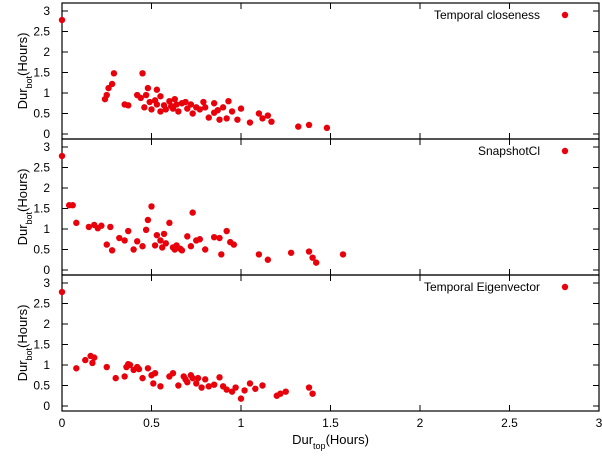  What do you see at coordinates (41, 345) in the screenshot?
I see `y-tick-label: 1.5` at bounding box center [41, 345].